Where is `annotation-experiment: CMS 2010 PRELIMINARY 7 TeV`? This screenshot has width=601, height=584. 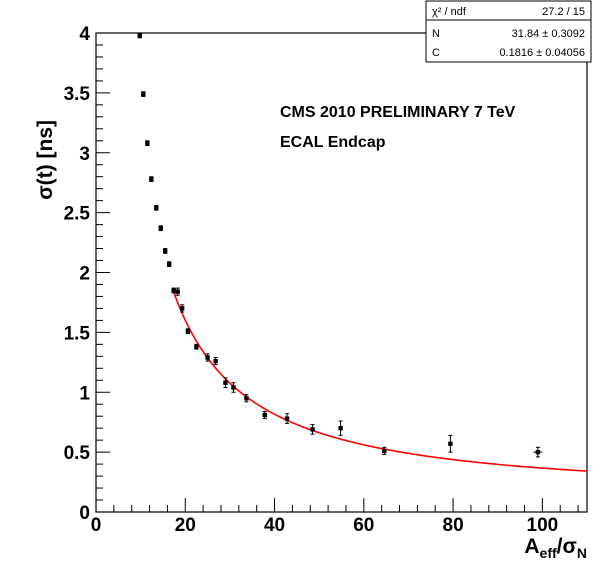
annotation-experiment: CMS 2010 PRELIMINARY 7 TeV is located at coordinates (398, 112).